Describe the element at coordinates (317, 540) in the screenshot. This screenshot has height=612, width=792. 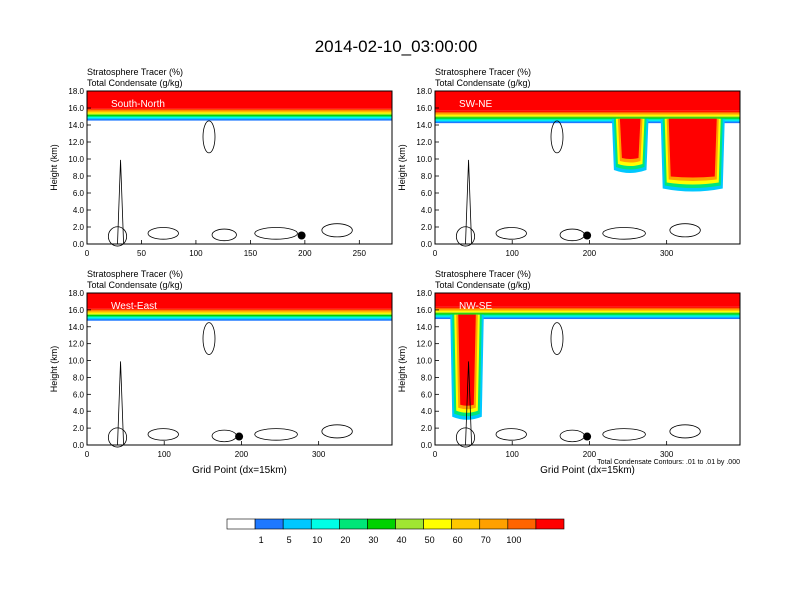
I see `colorbar-label: 10` at that location.